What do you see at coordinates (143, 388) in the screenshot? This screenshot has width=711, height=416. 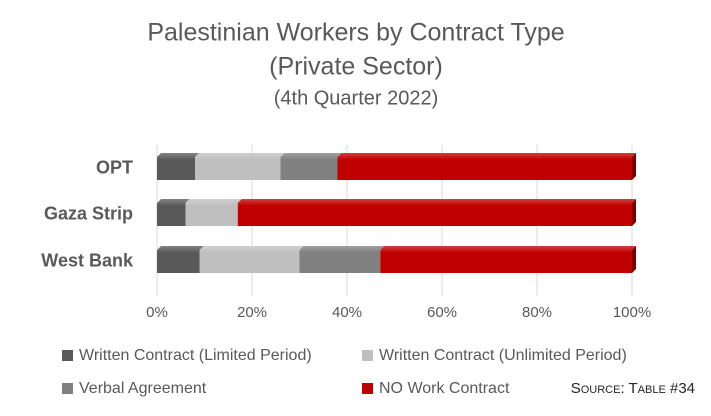 I see `legend-label: Verbal Agreement` at bounding box center [143, 388].